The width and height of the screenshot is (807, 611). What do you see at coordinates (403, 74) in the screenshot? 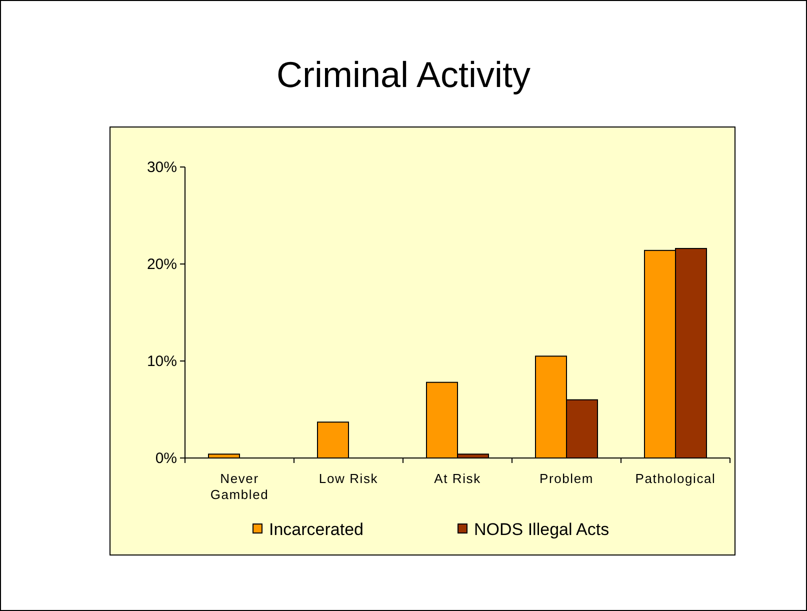
I see `chart-title: Criminal Activity` at bounding box center [403, 74].